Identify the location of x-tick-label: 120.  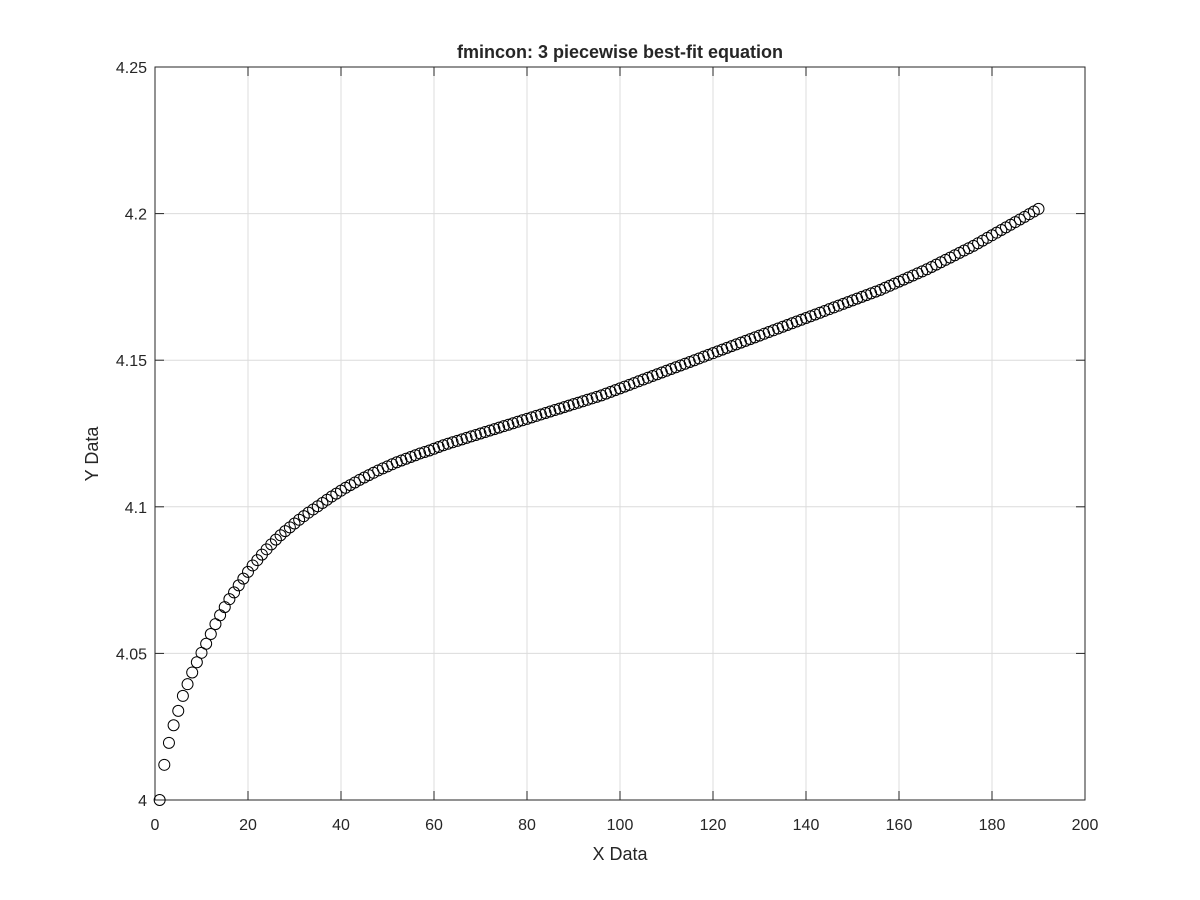
(713, 825).